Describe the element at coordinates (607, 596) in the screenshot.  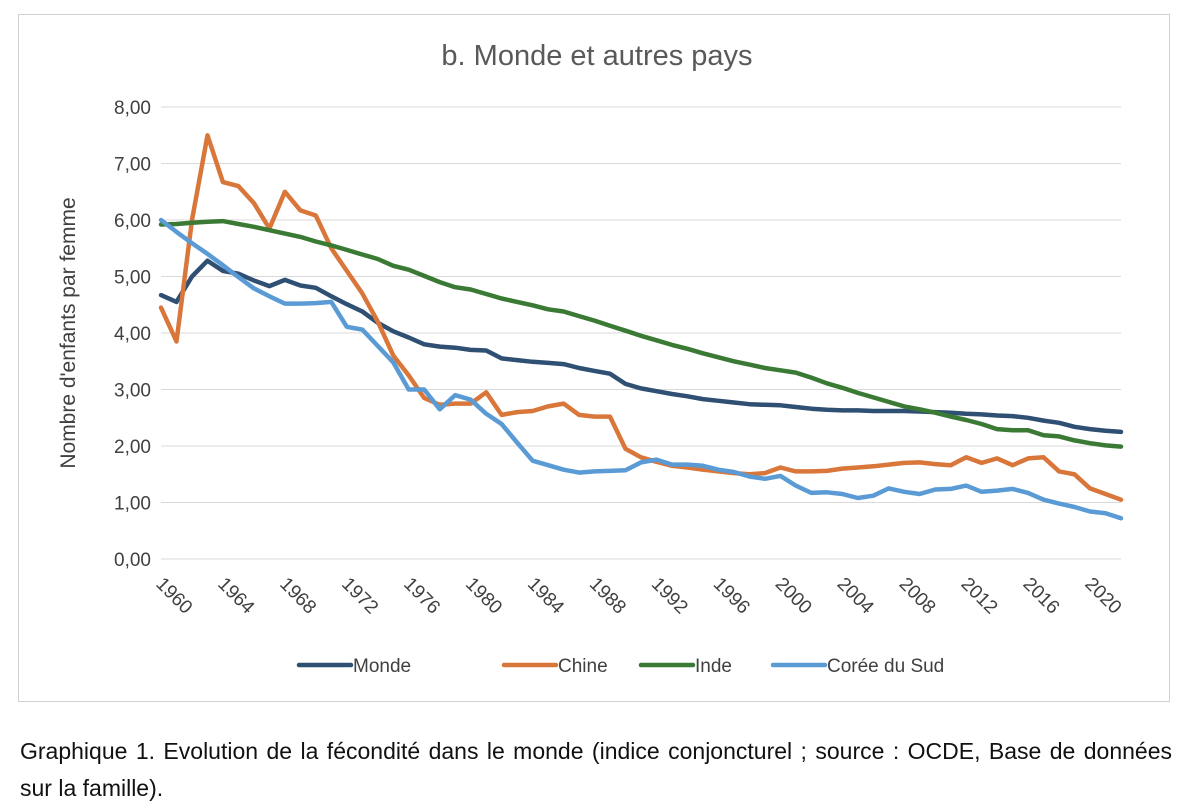
I see `x-tick-label: 1988` at that location.